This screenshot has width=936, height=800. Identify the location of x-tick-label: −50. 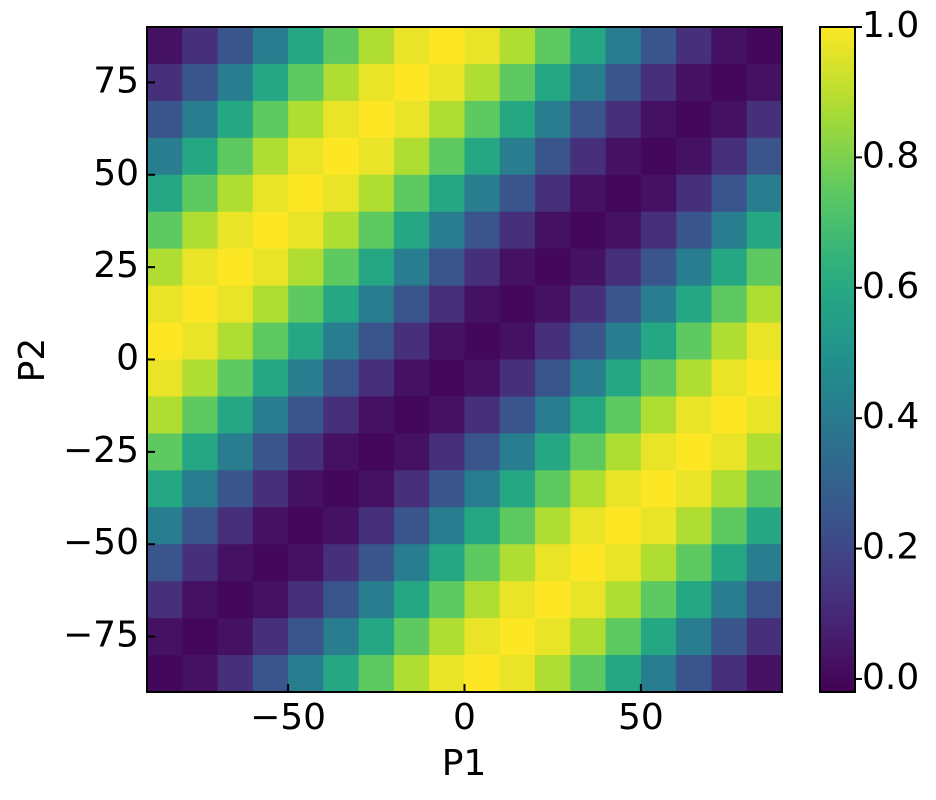
(288, 717).